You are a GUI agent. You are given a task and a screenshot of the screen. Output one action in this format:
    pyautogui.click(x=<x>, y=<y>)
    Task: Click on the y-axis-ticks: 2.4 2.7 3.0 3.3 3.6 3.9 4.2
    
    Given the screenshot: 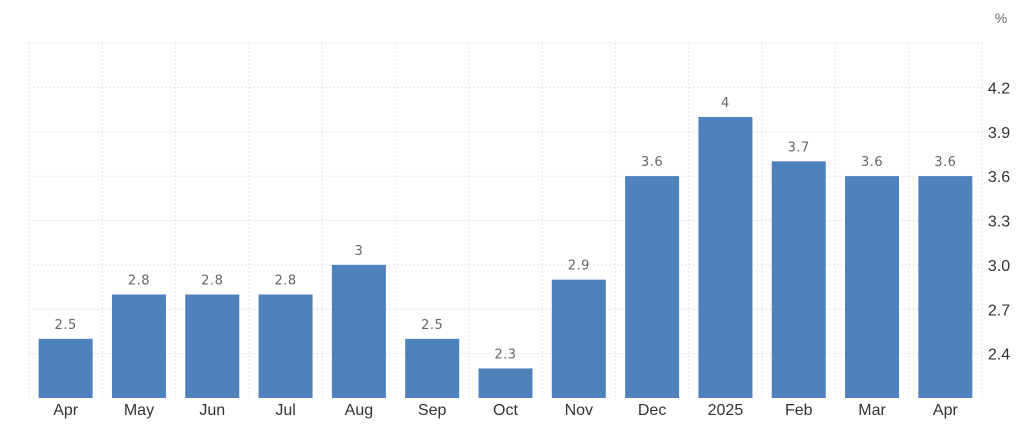 What is the action you would take?
    pyautogui.click(x=999, y=221)
    